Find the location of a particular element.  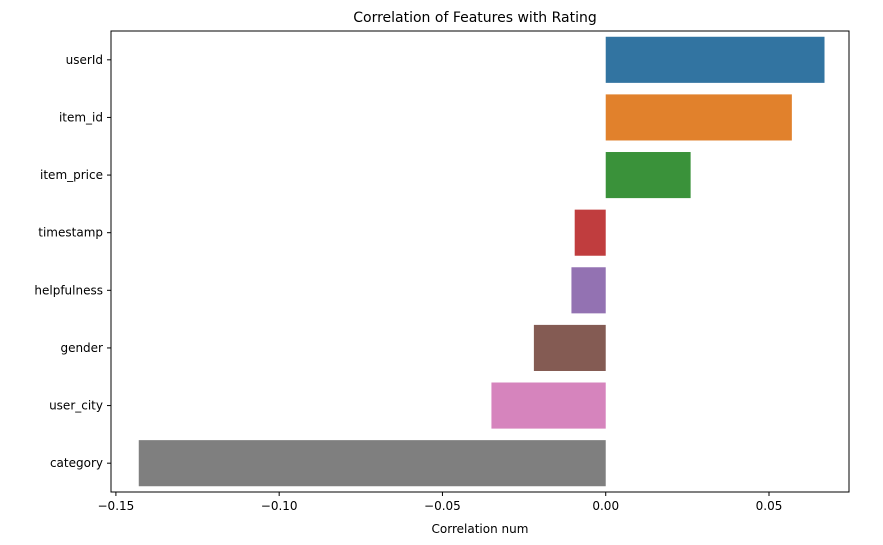

x-tick-label: 0.05 is located at coordinates (769, 506).